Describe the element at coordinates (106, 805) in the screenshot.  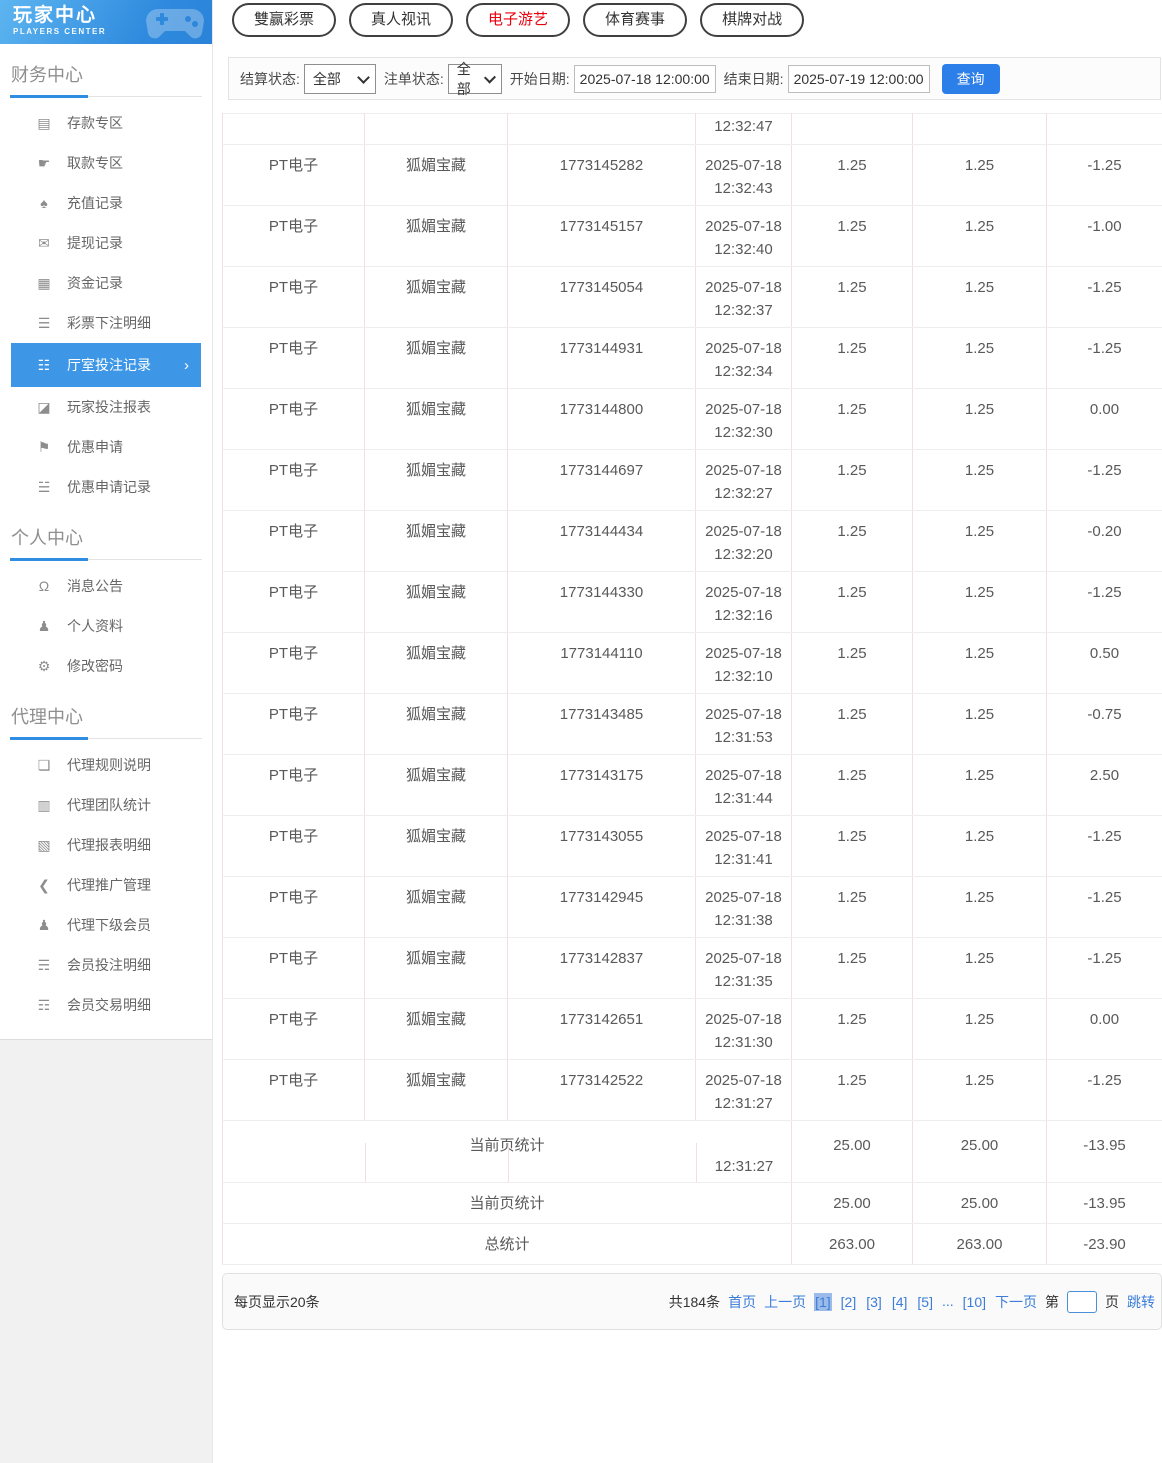
I see `sidebar-item-agent-team-stats: ▥ 代理团队统计` at that location.